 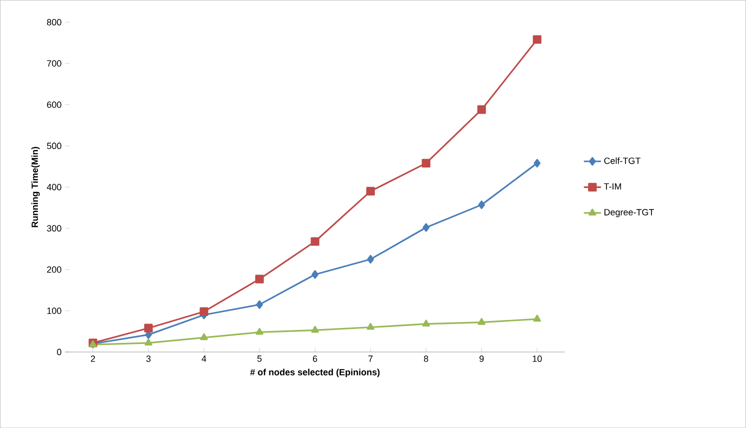 What do you see at coordinates (54, 311) in the screenshot?
I see `y-tick-label: 100` at bounding box center [54, 311].